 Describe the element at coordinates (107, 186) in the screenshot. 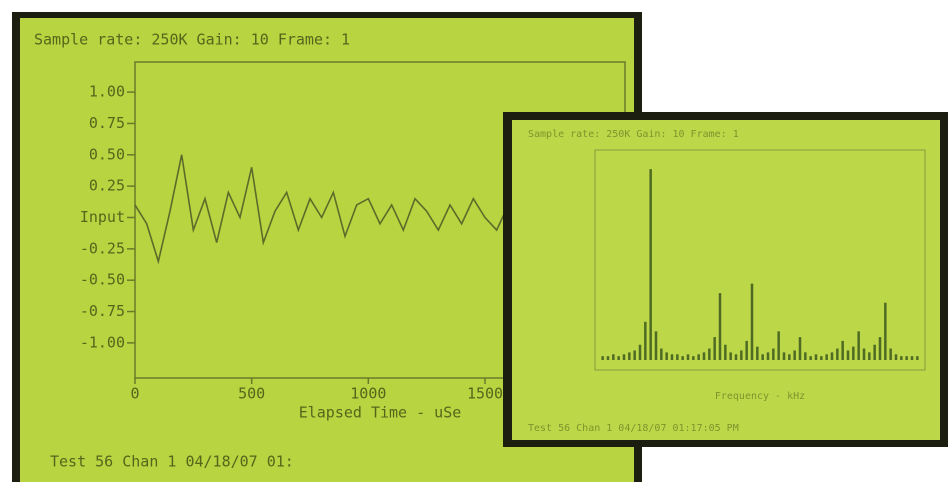

I see `y-tick-label: 0.25` at that location.